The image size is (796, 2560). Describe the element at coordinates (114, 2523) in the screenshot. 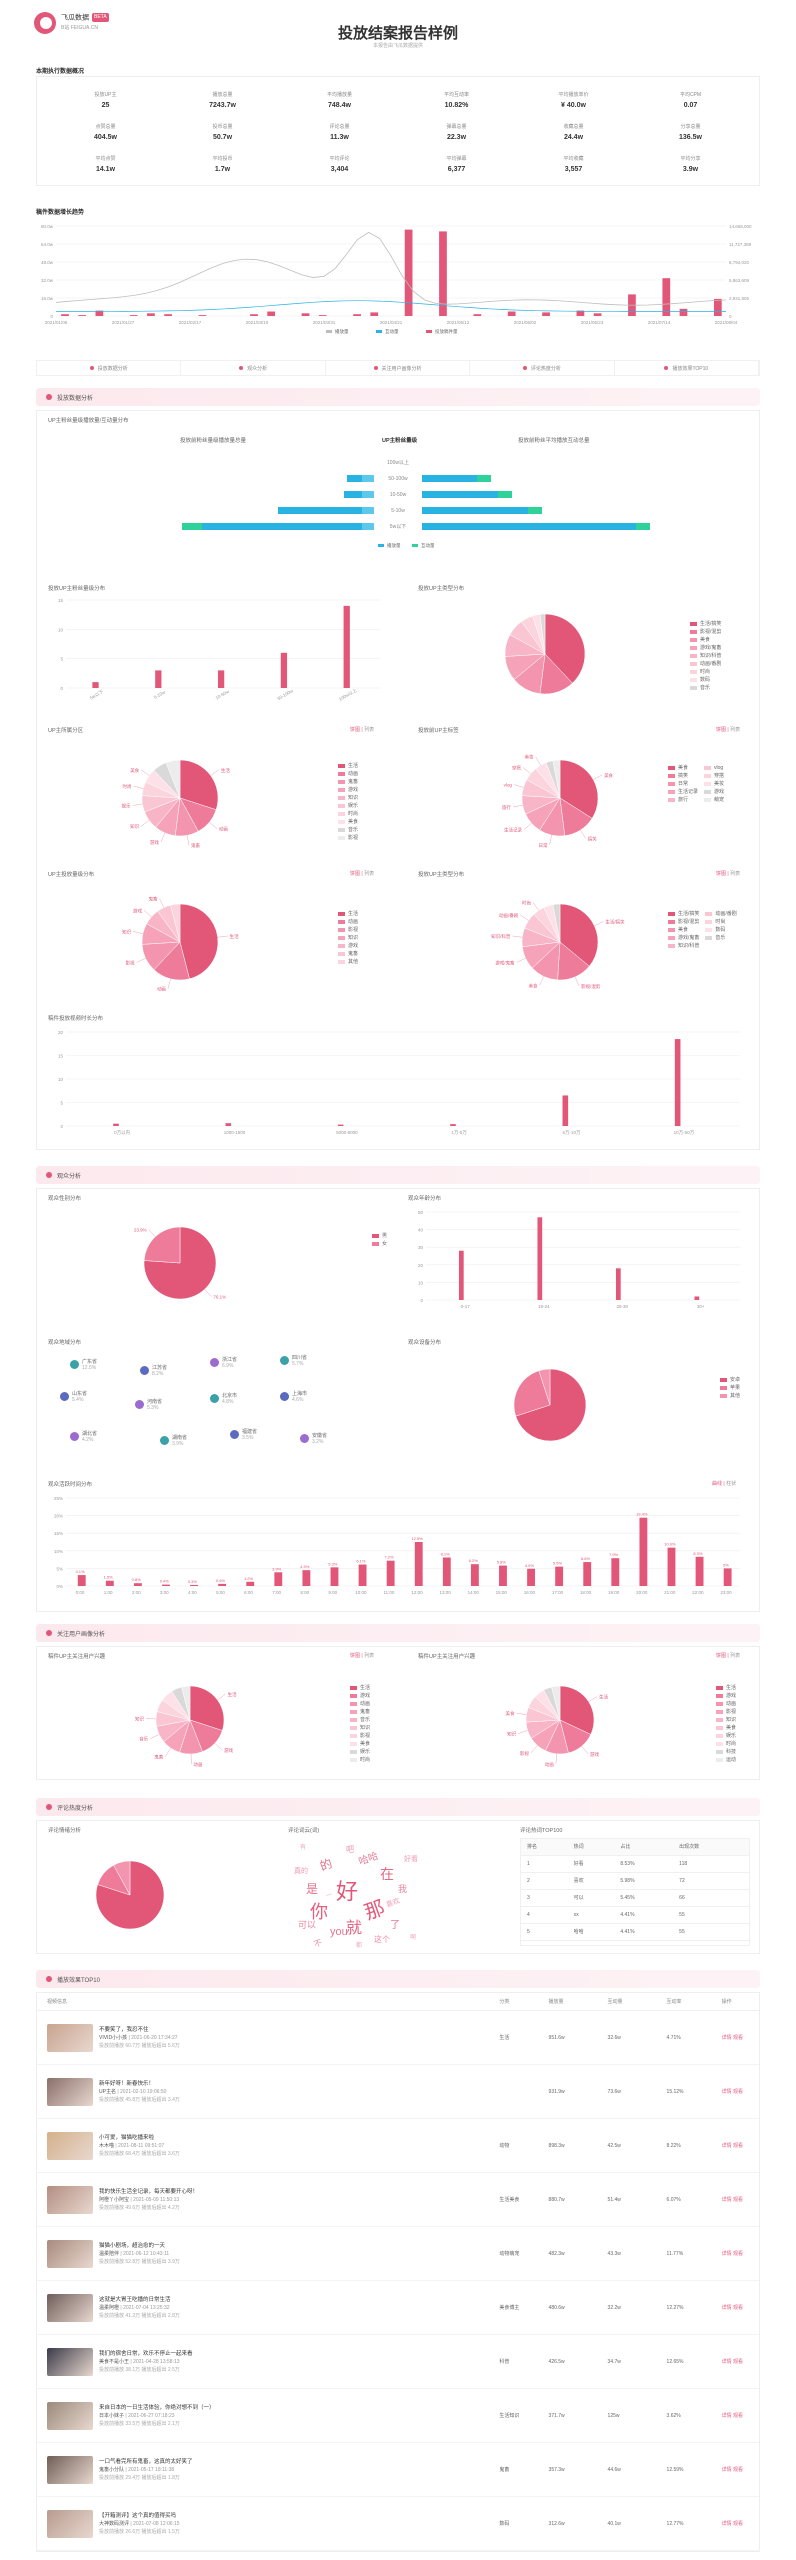

I see `up-name: 大神数码测评` at that location.